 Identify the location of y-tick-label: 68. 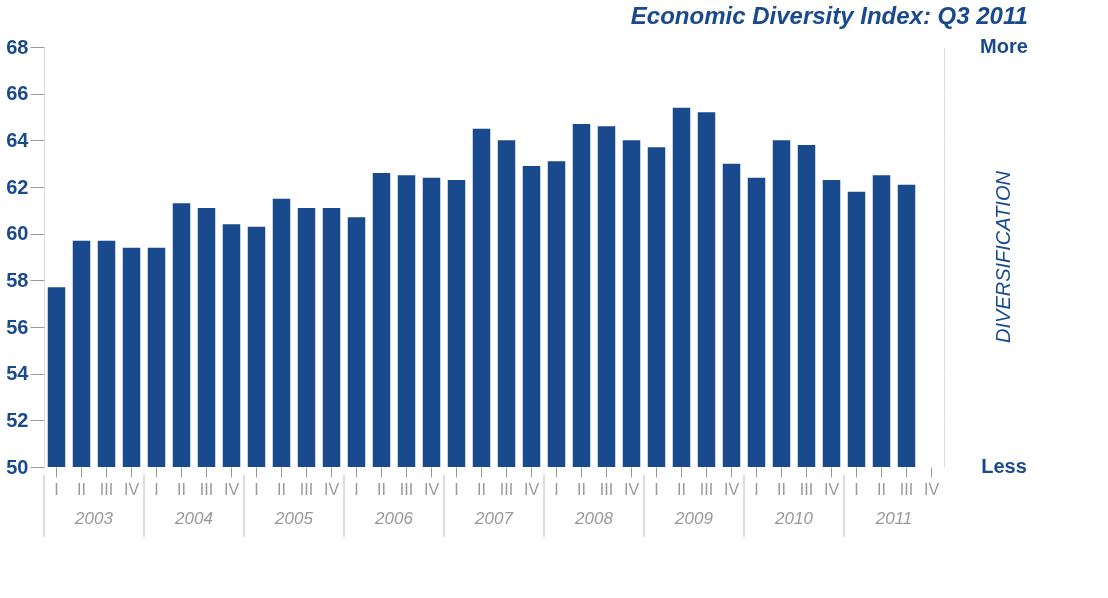
(17, 46).